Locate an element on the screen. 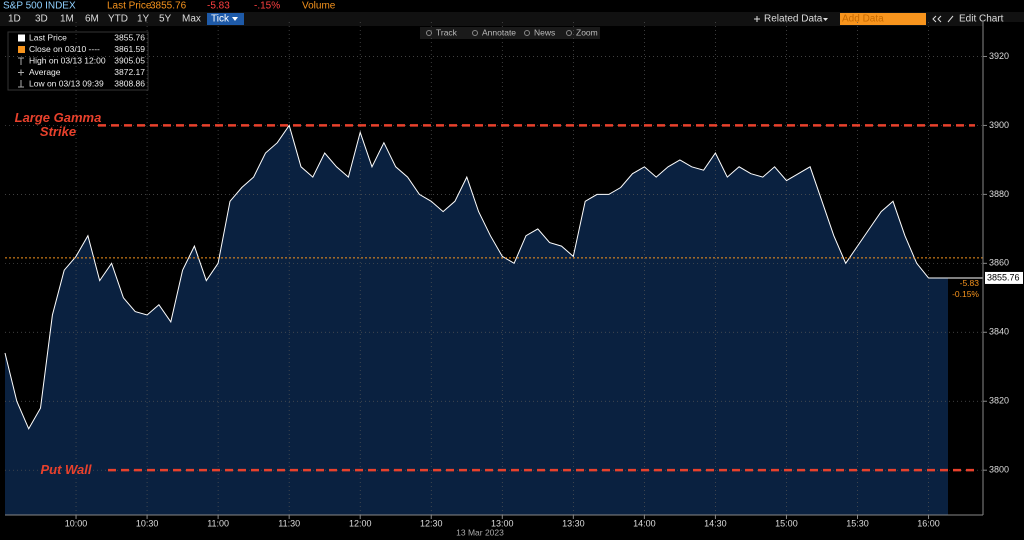  edit-icons is located at coordinates (943, 19).